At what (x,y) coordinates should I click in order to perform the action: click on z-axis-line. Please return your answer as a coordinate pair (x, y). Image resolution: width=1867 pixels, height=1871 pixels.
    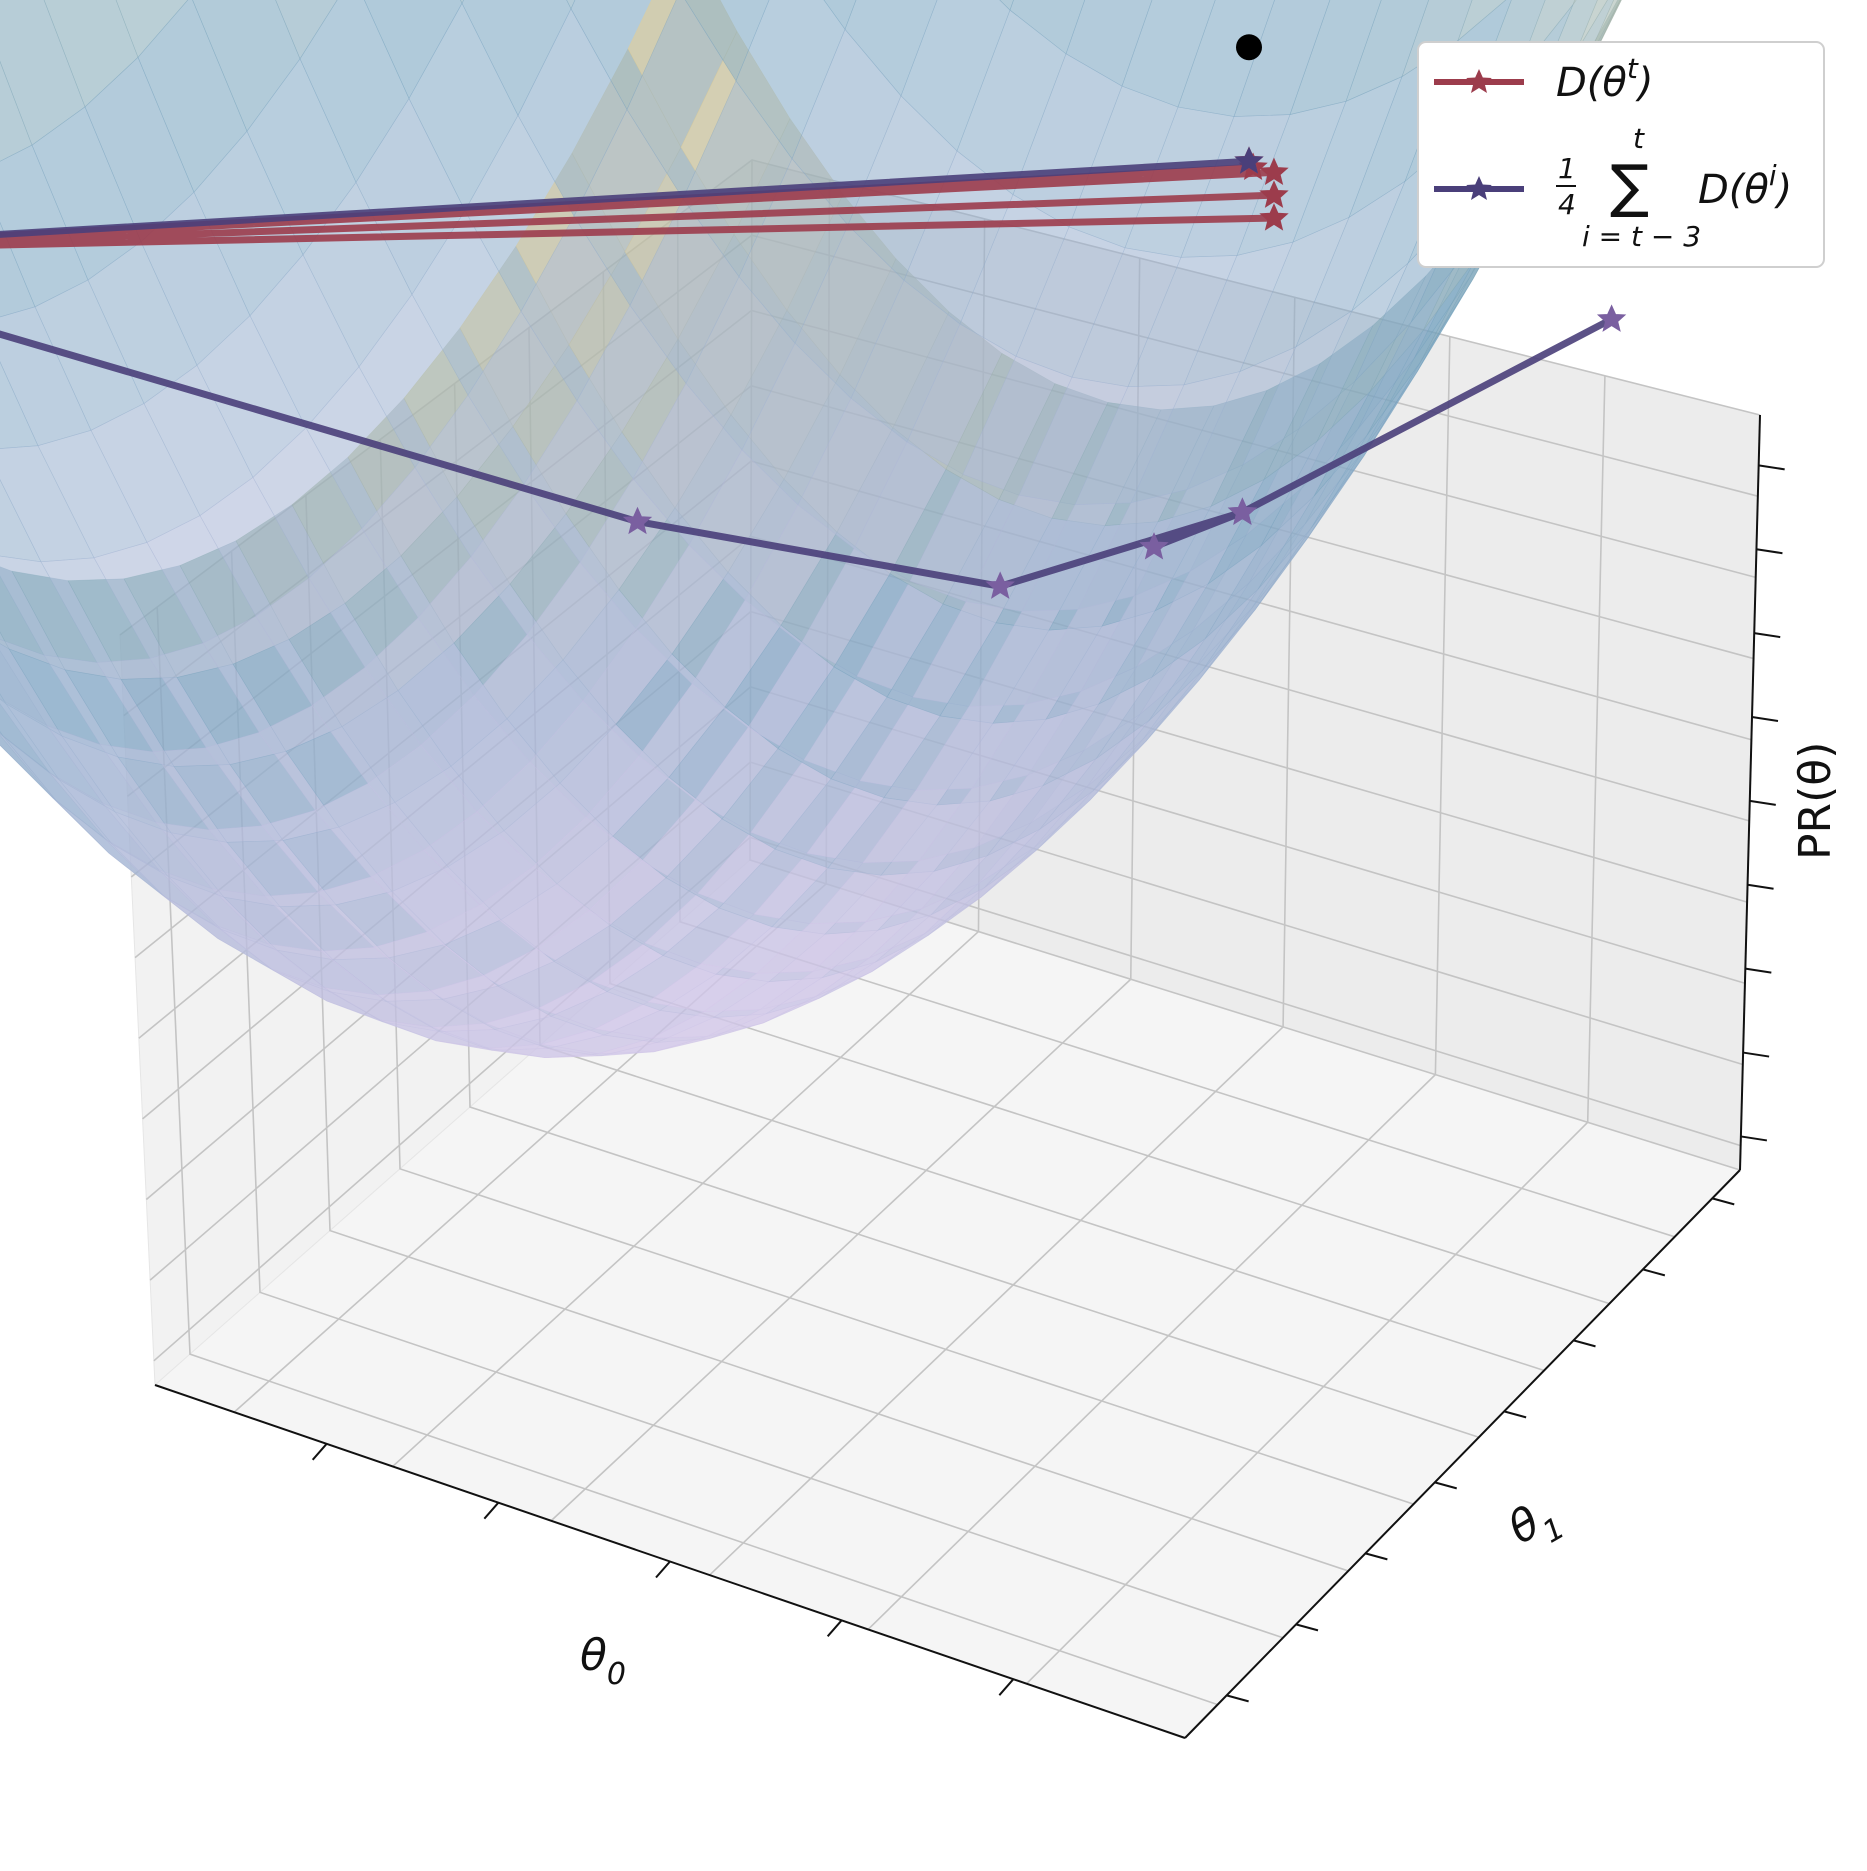
    Looking at the image, I should click on (1750, 792).